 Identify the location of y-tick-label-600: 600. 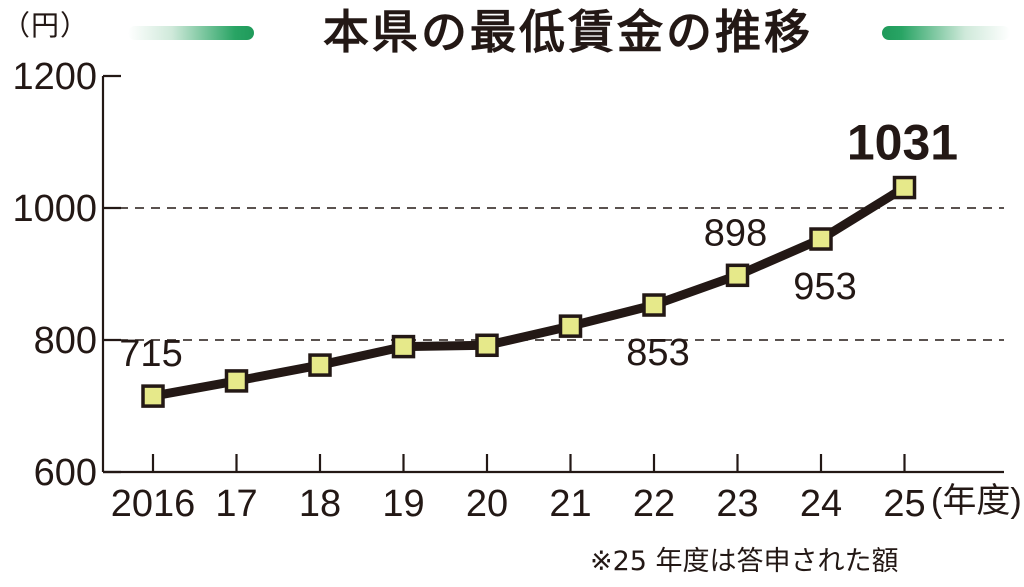
(65, 473).